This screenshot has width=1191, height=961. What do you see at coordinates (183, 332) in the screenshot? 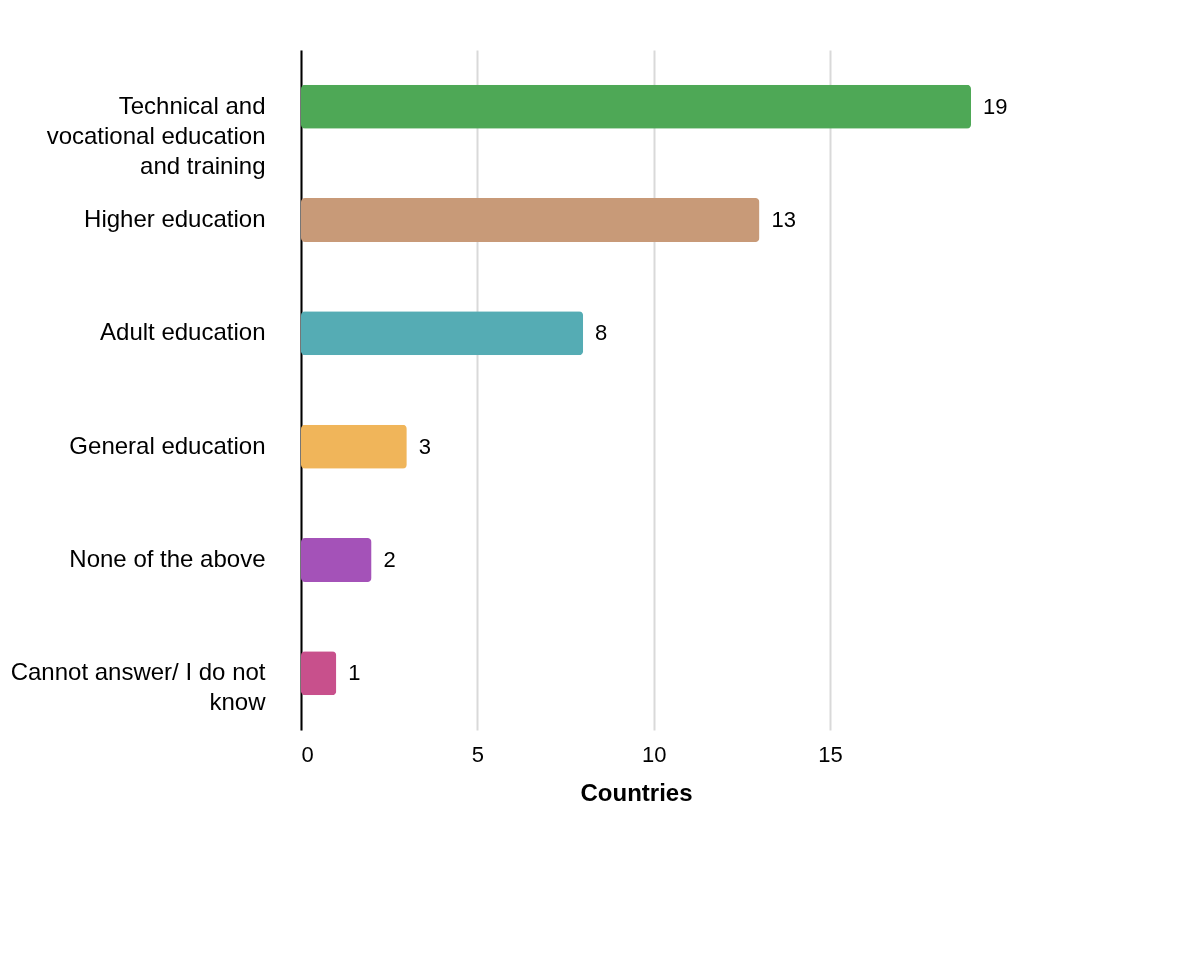
I see `y-tick-label: Adult education` at bounding box center [183, 332].